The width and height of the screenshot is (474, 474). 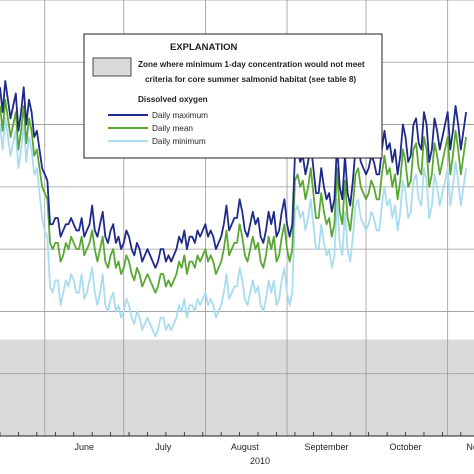 I want to click on legend-label-daily-maximum: Daily maximum, so click(x=180, y=115).